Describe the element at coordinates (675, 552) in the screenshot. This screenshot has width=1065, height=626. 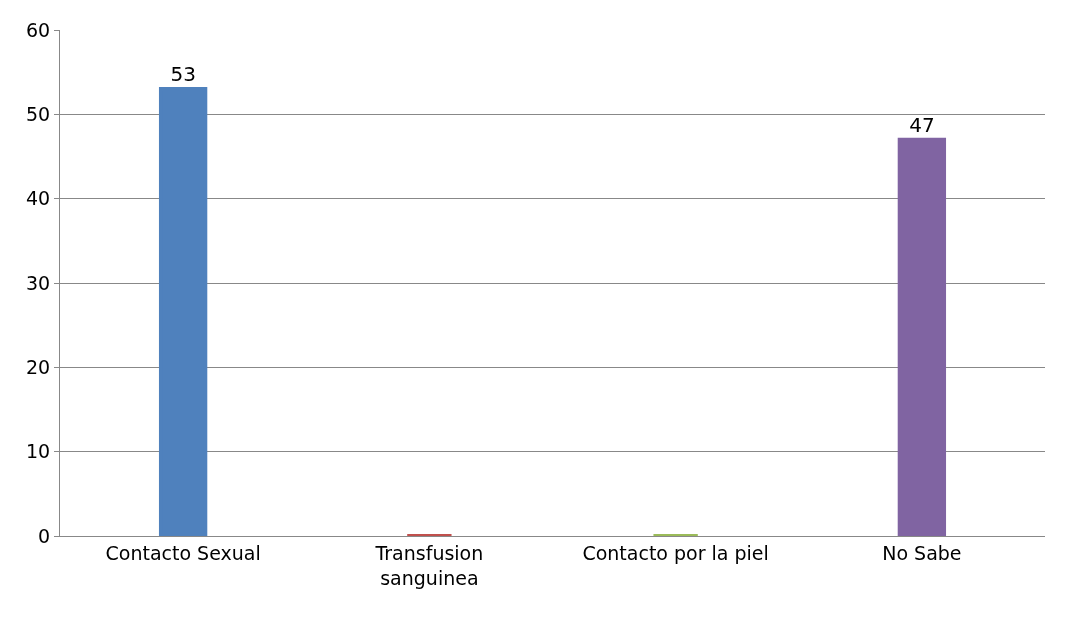
I see `x-tick-label: Contacto por la piel` at that location.